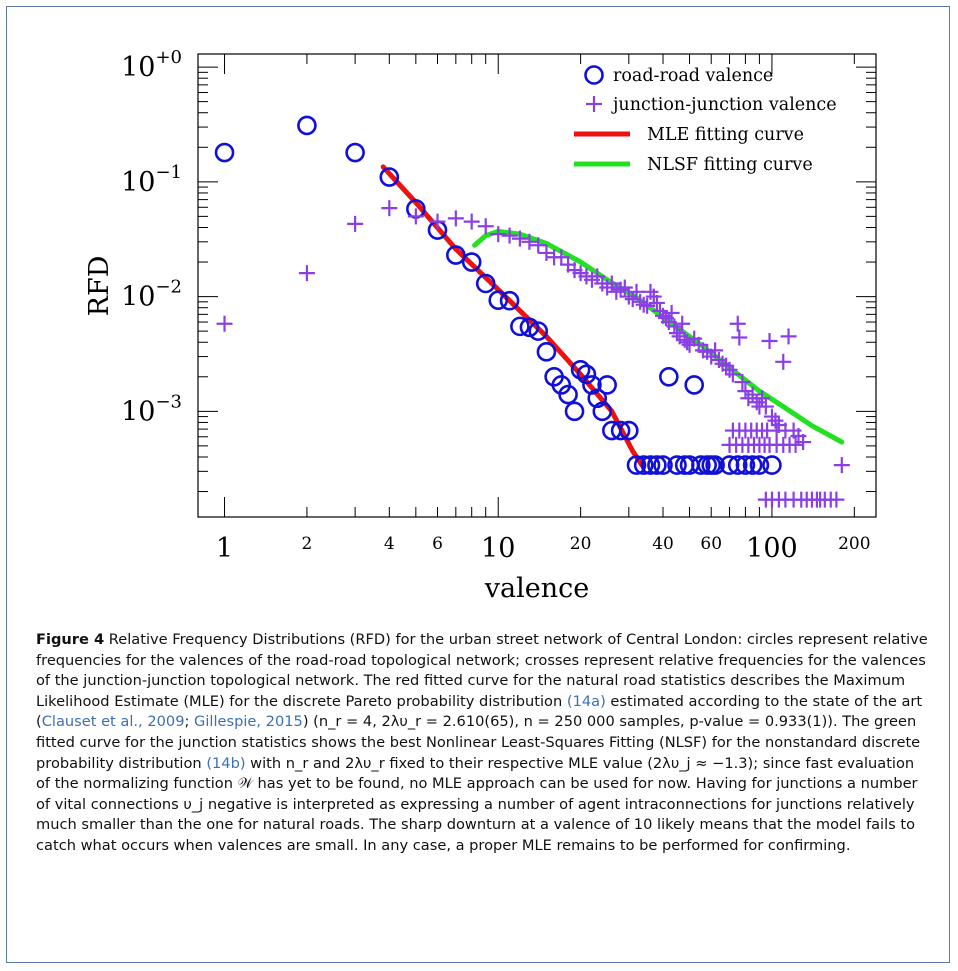  What do you see at coordinates (594, 75) in the screenshot?
I see `legend-marker-circle` at bounding box center [594, 75].